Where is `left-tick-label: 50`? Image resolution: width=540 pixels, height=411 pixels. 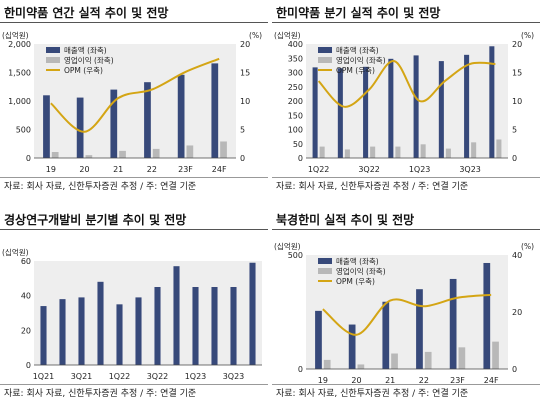
left-tick-label: 50 is located at coordinates (298, 144).